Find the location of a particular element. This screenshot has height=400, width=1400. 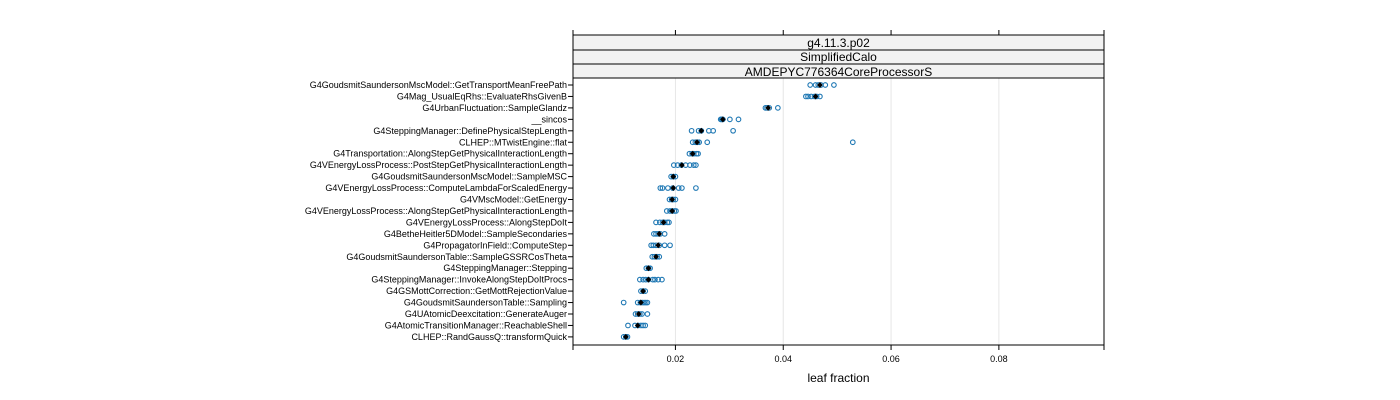

category-label: G4BetheHeitler5DModel::SampleSecondaries is located at coordinates (476, 234).